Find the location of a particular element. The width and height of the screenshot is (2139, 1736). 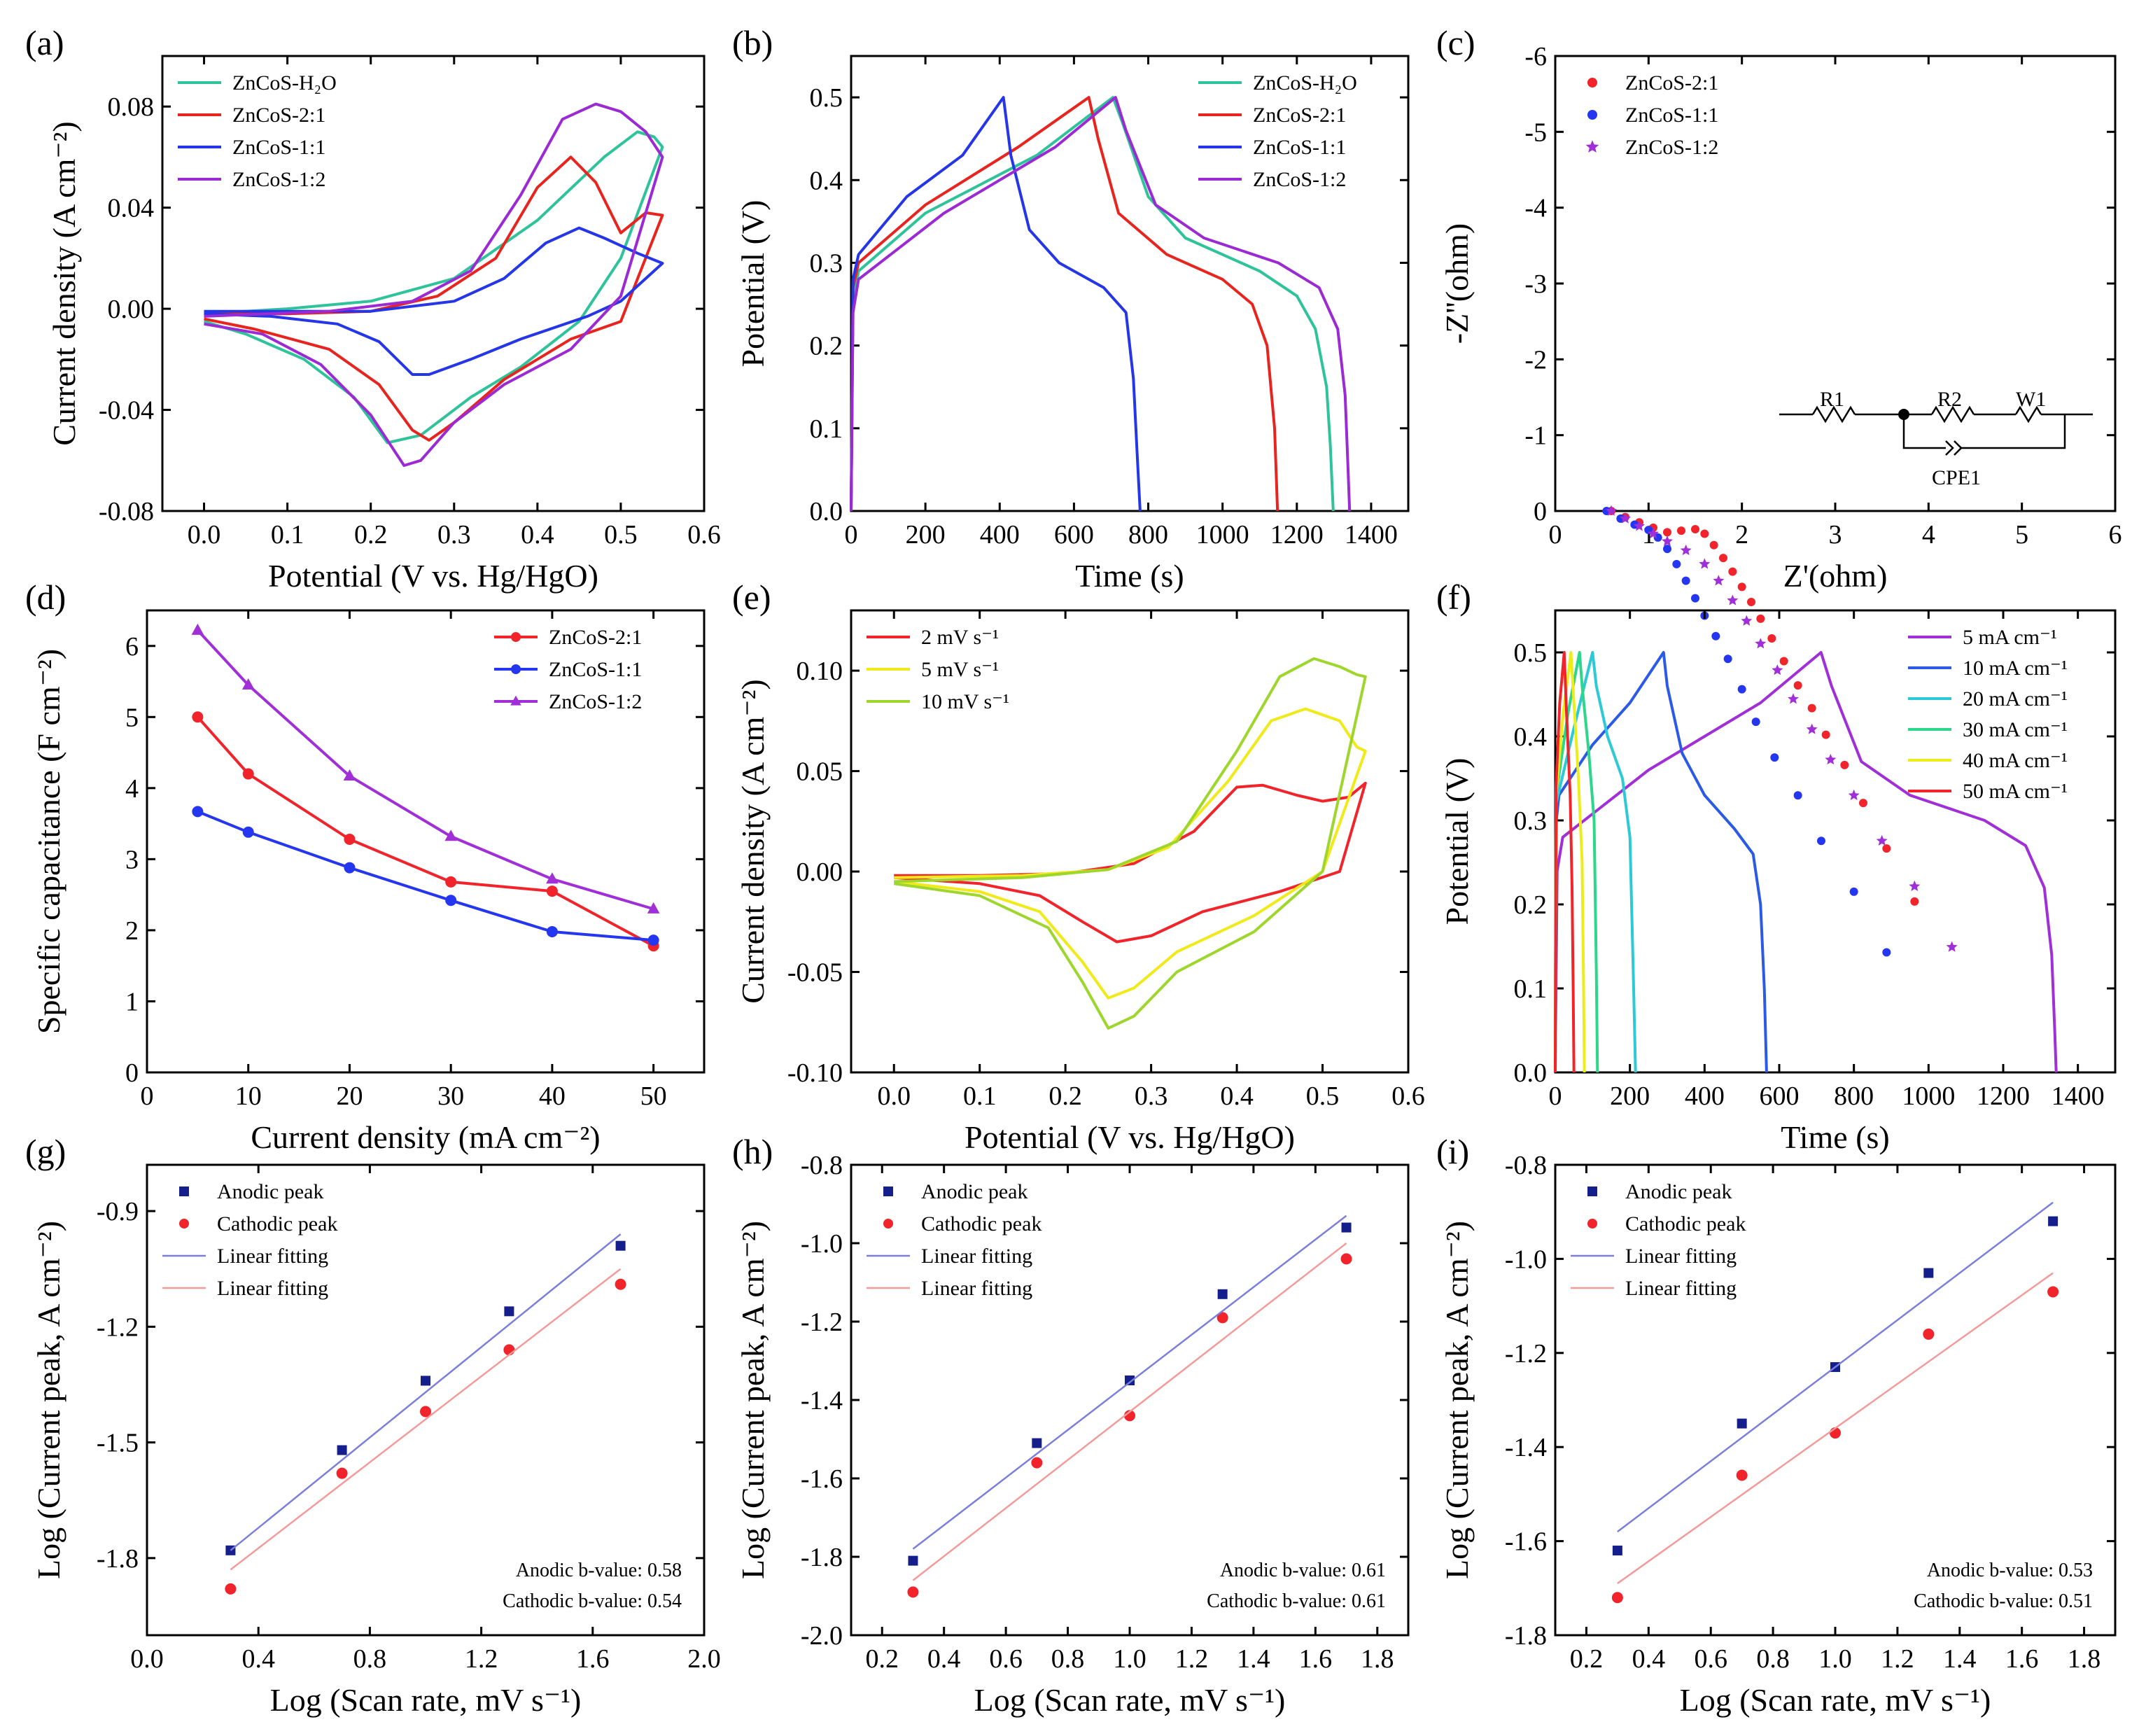

legend-item: Linear fitting is located at coordinates (1654, 1256).